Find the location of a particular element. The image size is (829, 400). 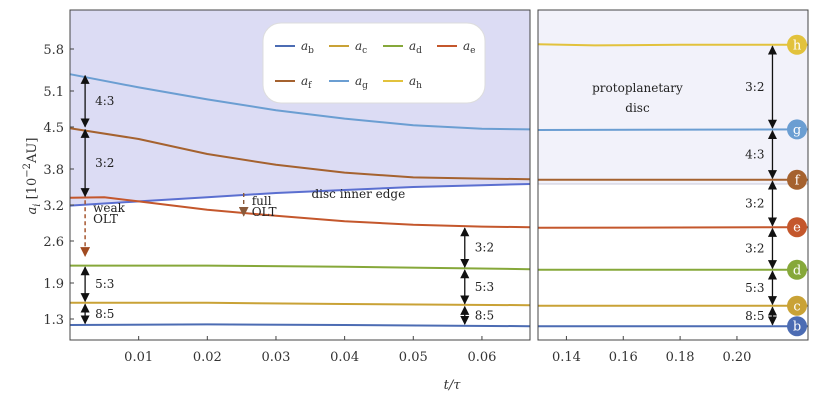

ratio-label-11: 5:3 is located at coordinates (754, 288).